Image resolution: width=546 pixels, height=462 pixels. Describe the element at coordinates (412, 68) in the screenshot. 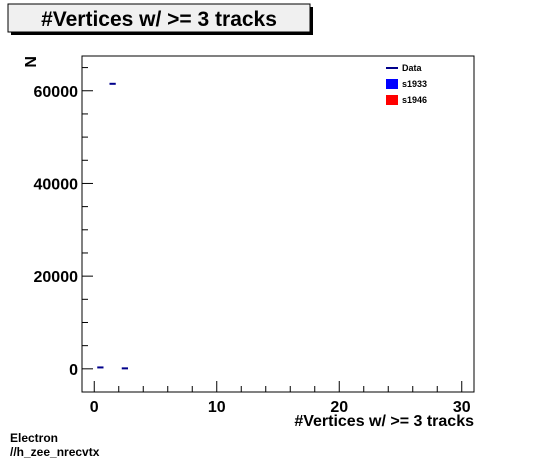

I see `legend-label: Data` at that location.